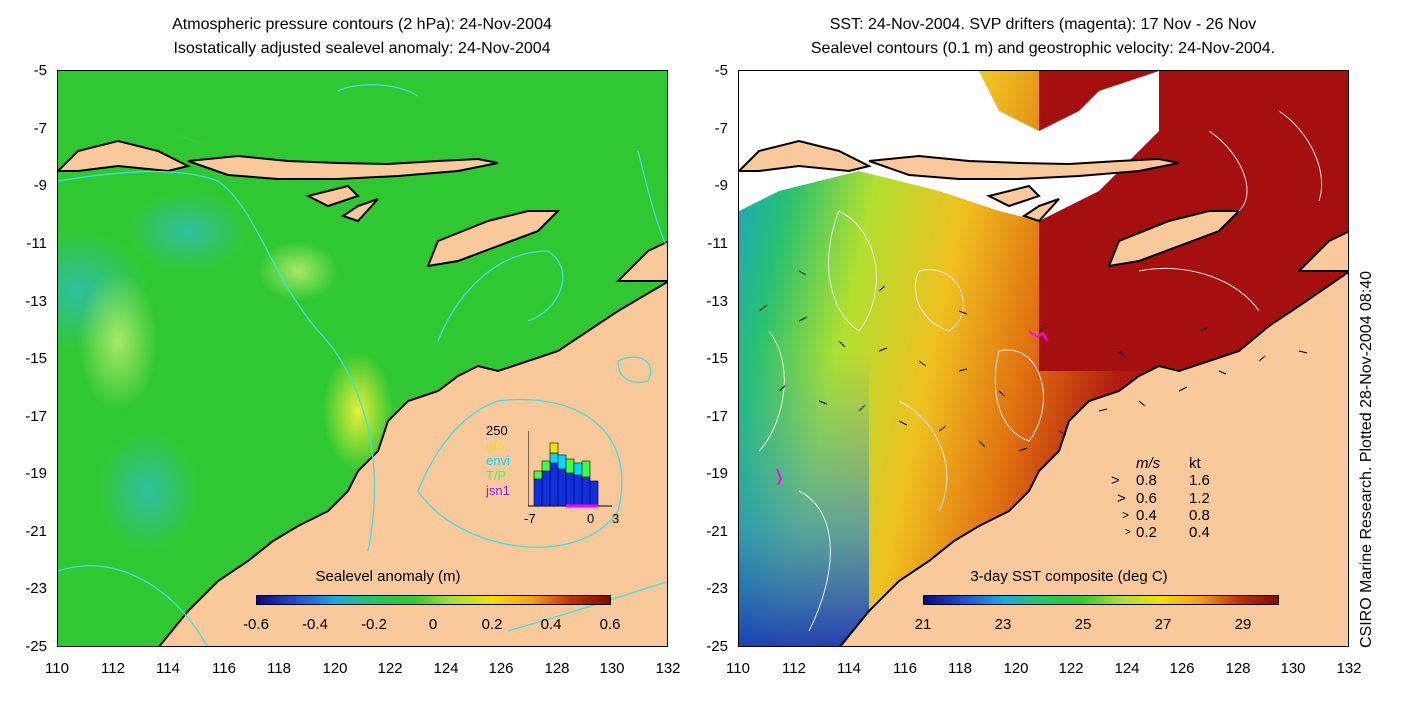 This screenshot has height=709, width=1419. I want to click on sst-colorbar-label: 21, so click(923, 624).